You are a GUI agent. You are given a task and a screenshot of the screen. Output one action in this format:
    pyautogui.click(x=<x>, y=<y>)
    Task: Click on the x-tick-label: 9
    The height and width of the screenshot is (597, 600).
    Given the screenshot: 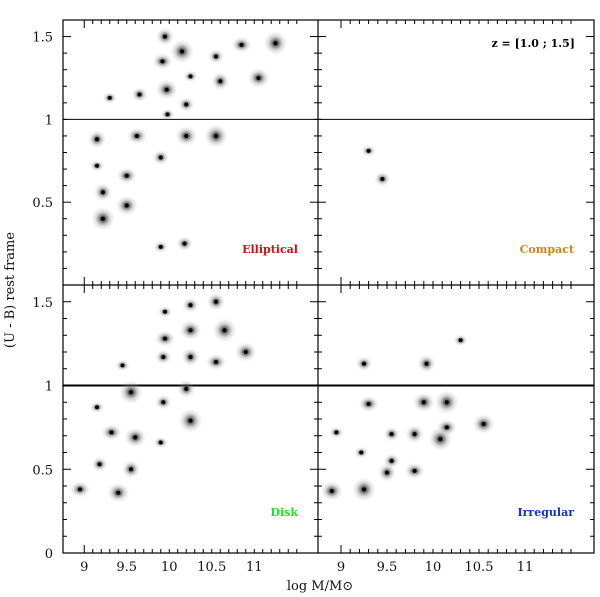 What is the action you would take?
    pyautogui.click(x=341, y=567)
    